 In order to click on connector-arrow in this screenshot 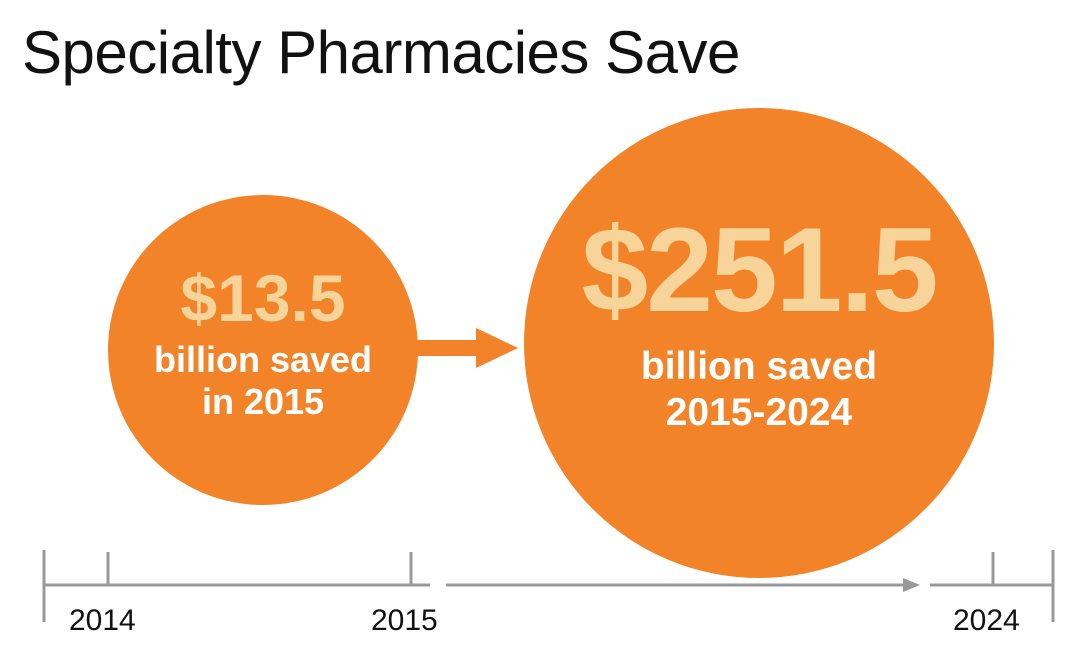, I will do `click(464, 348)`.